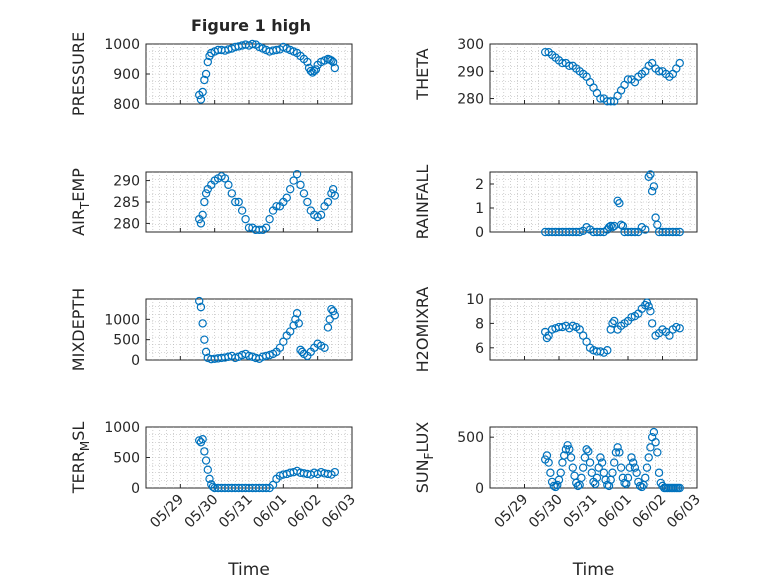  Describe the element at coordinates (555, 72) in the screenshot. I see `subplot-2: 280 290 300 THETA` at that location.